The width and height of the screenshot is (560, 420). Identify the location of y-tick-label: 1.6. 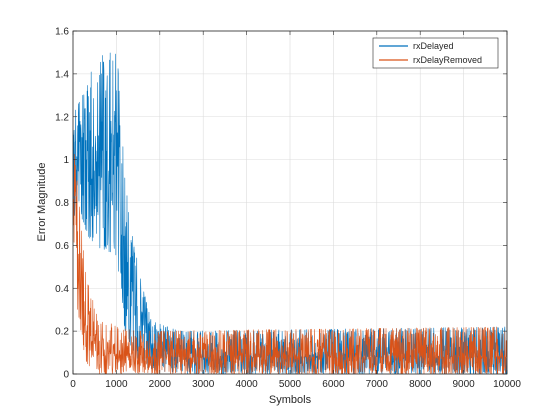
(62, 32).